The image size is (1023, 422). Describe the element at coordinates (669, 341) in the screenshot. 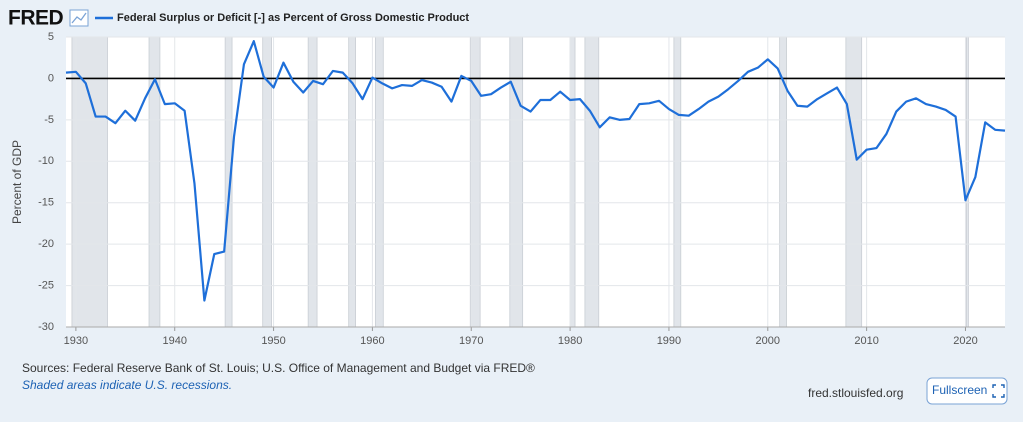

I see `x-tick-label: 1990` at that location.